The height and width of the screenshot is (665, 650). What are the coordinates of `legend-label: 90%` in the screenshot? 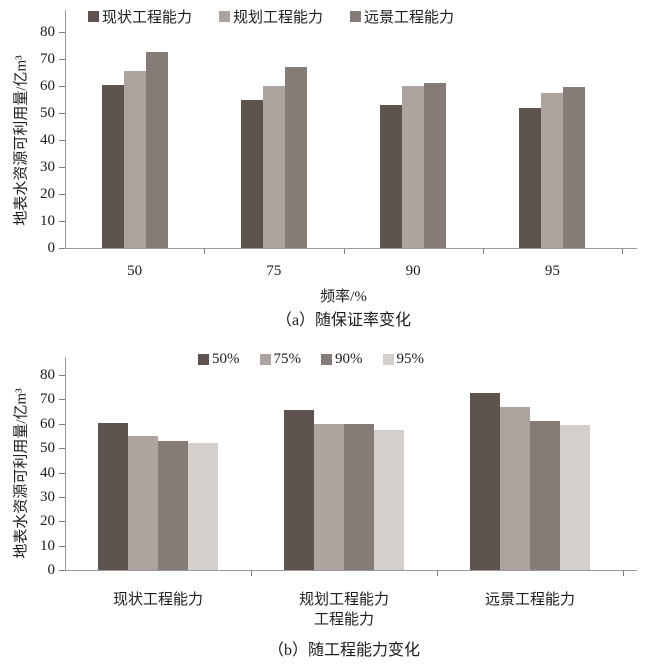 It's located at (349, 359).